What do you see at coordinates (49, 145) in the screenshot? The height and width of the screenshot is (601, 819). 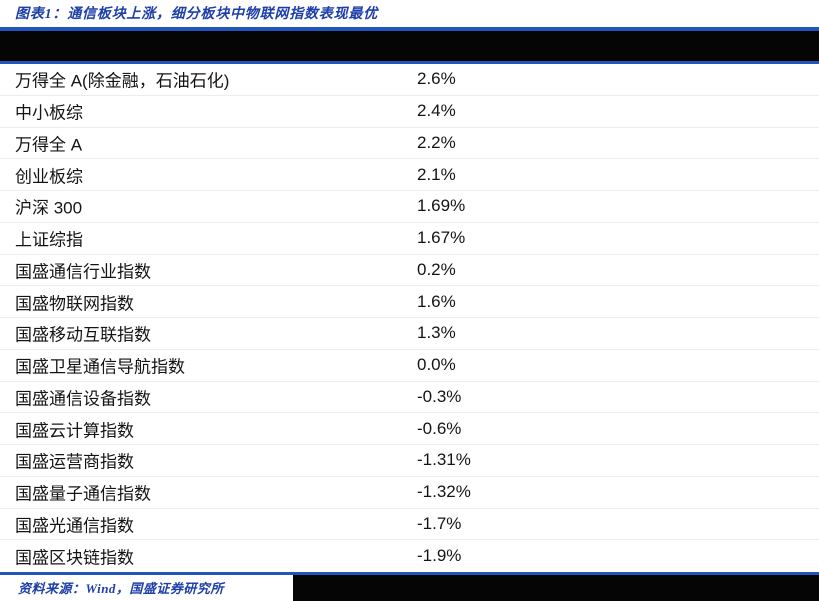 I see `index-name: 万得全 A` at bounding box center [49, 145].